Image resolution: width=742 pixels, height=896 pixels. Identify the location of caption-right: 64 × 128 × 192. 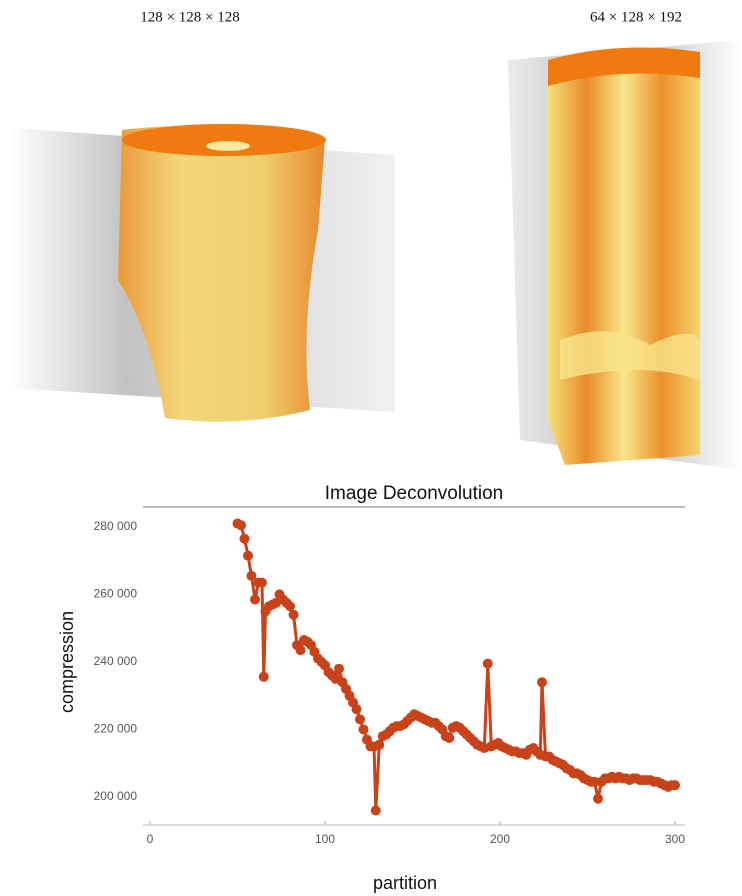
(636, 17).